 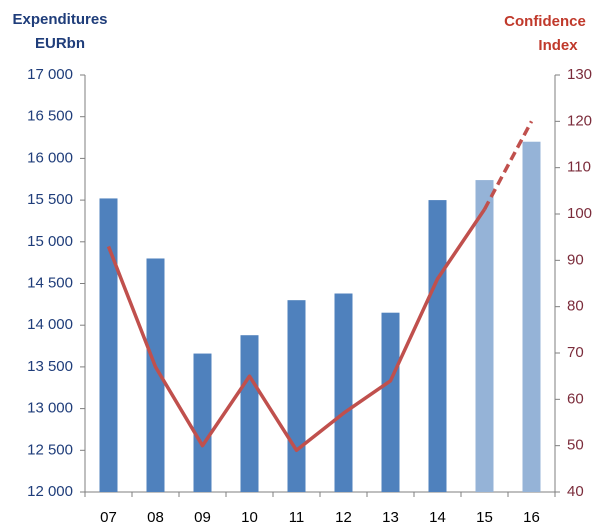 I want to click on y2-tick-label: 120, so click(x=579, y=120).